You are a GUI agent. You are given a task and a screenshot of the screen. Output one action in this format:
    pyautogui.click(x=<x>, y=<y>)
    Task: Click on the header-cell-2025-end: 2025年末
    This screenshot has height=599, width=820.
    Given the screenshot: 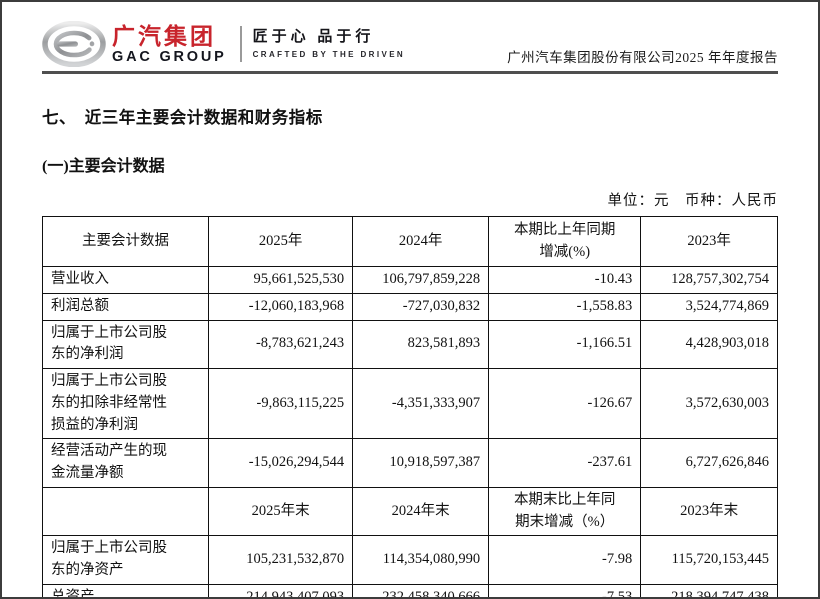 What is the action you would take?
    pyautogui.click(x=281, y=511)
    